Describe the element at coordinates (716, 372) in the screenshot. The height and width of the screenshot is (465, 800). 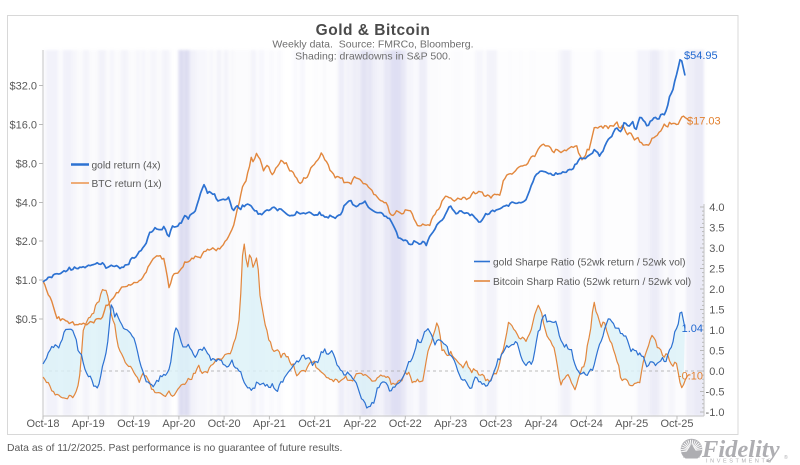
I see `svg-text: 0.0` at that location.